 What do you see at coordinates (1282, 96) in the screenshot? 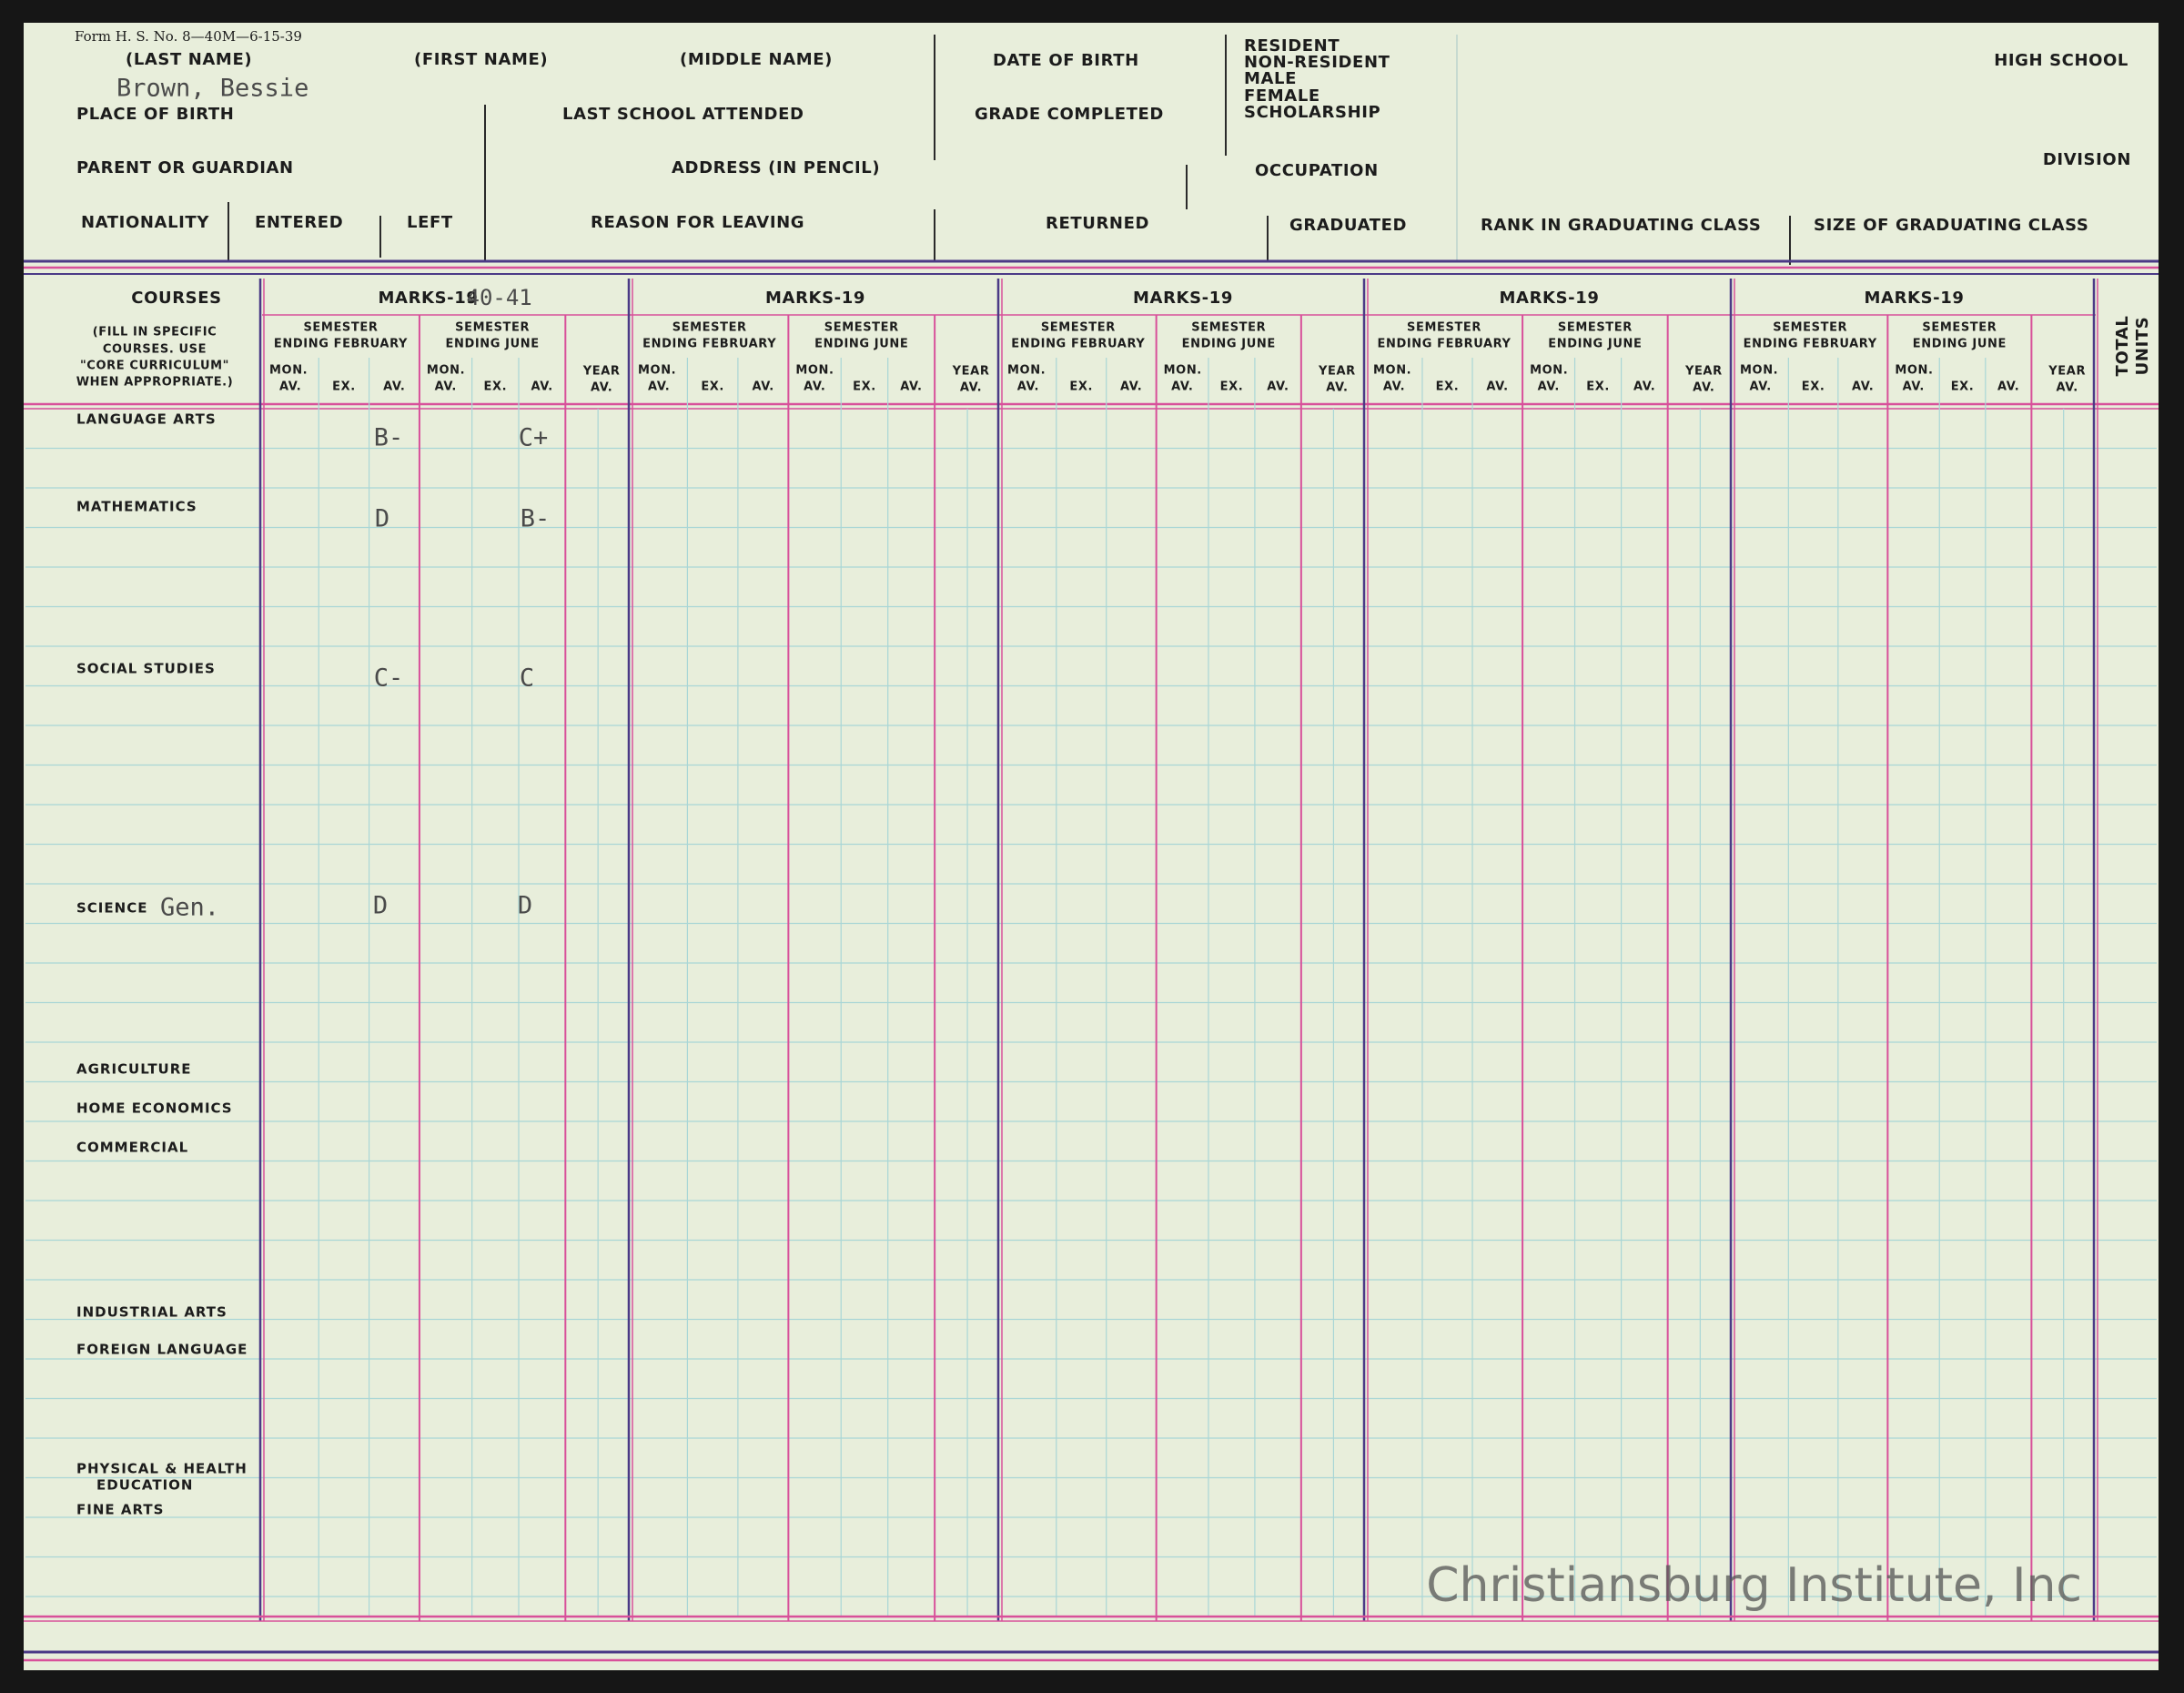
I see `status-option: FEMALE` at bounding box center [1282, 96].